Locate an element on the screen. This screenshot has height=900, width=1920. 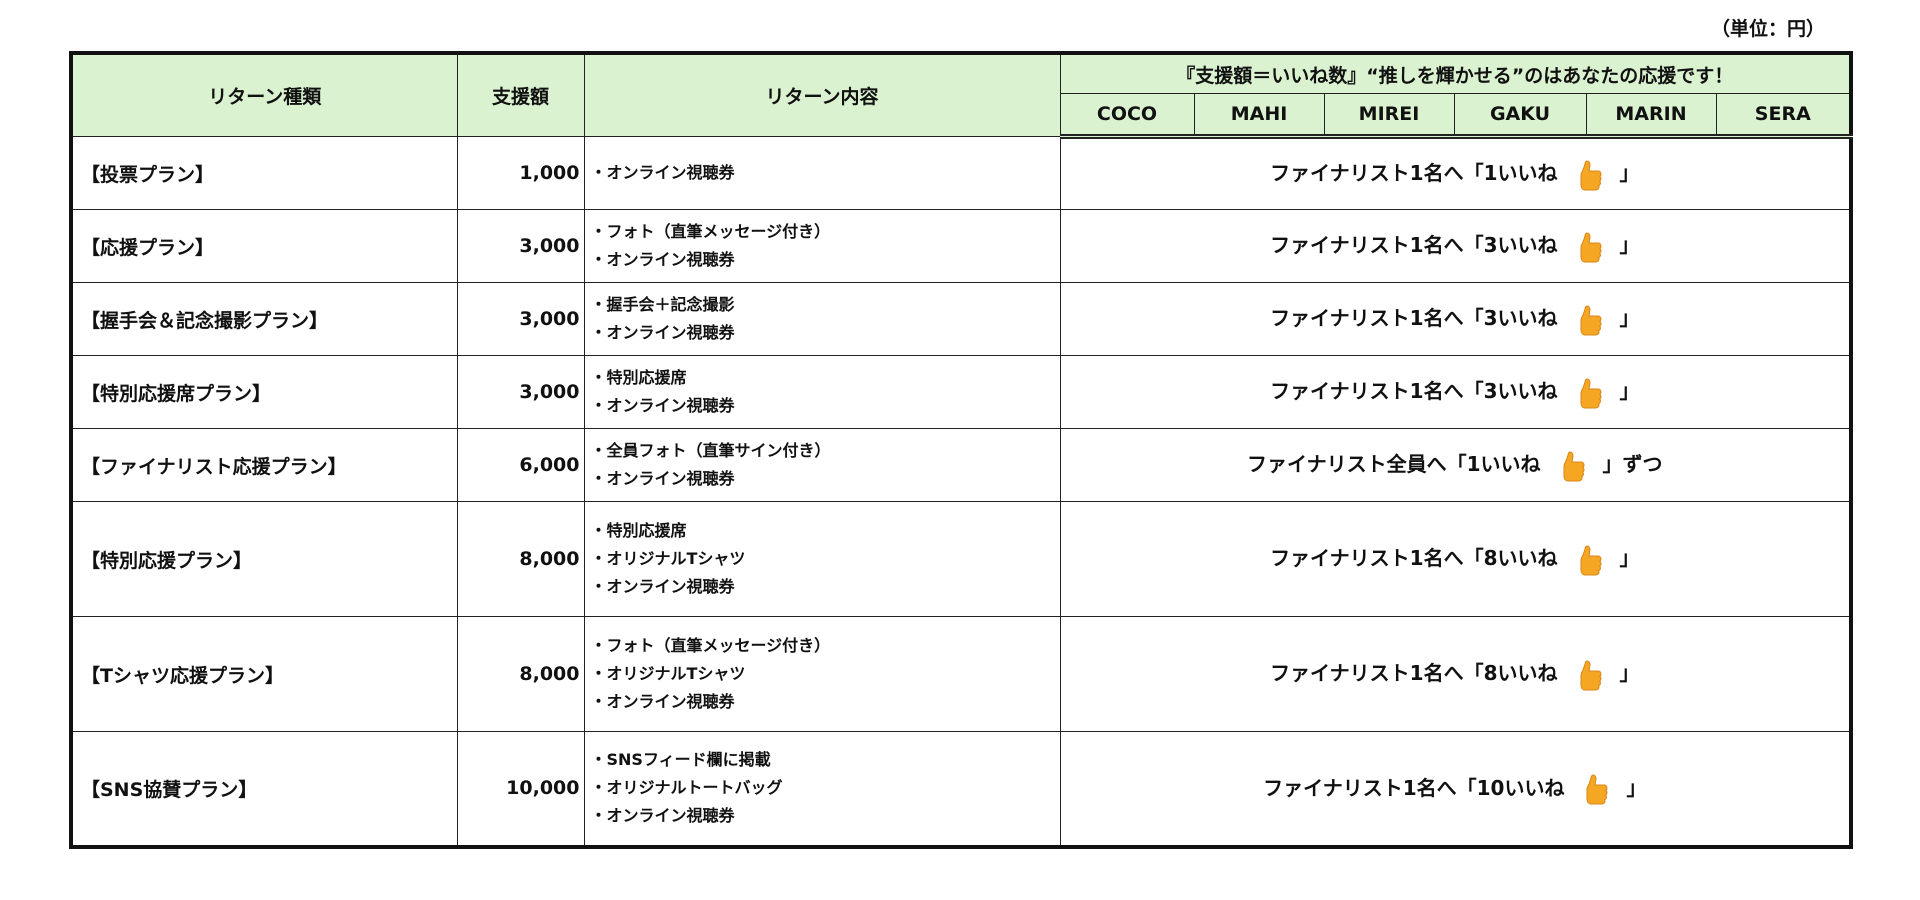
return-content: ・SNSフィード欄に掲載 ・オリジナルトートバッグ ・オンライン視聴券 is located at coordinates (822, 789).